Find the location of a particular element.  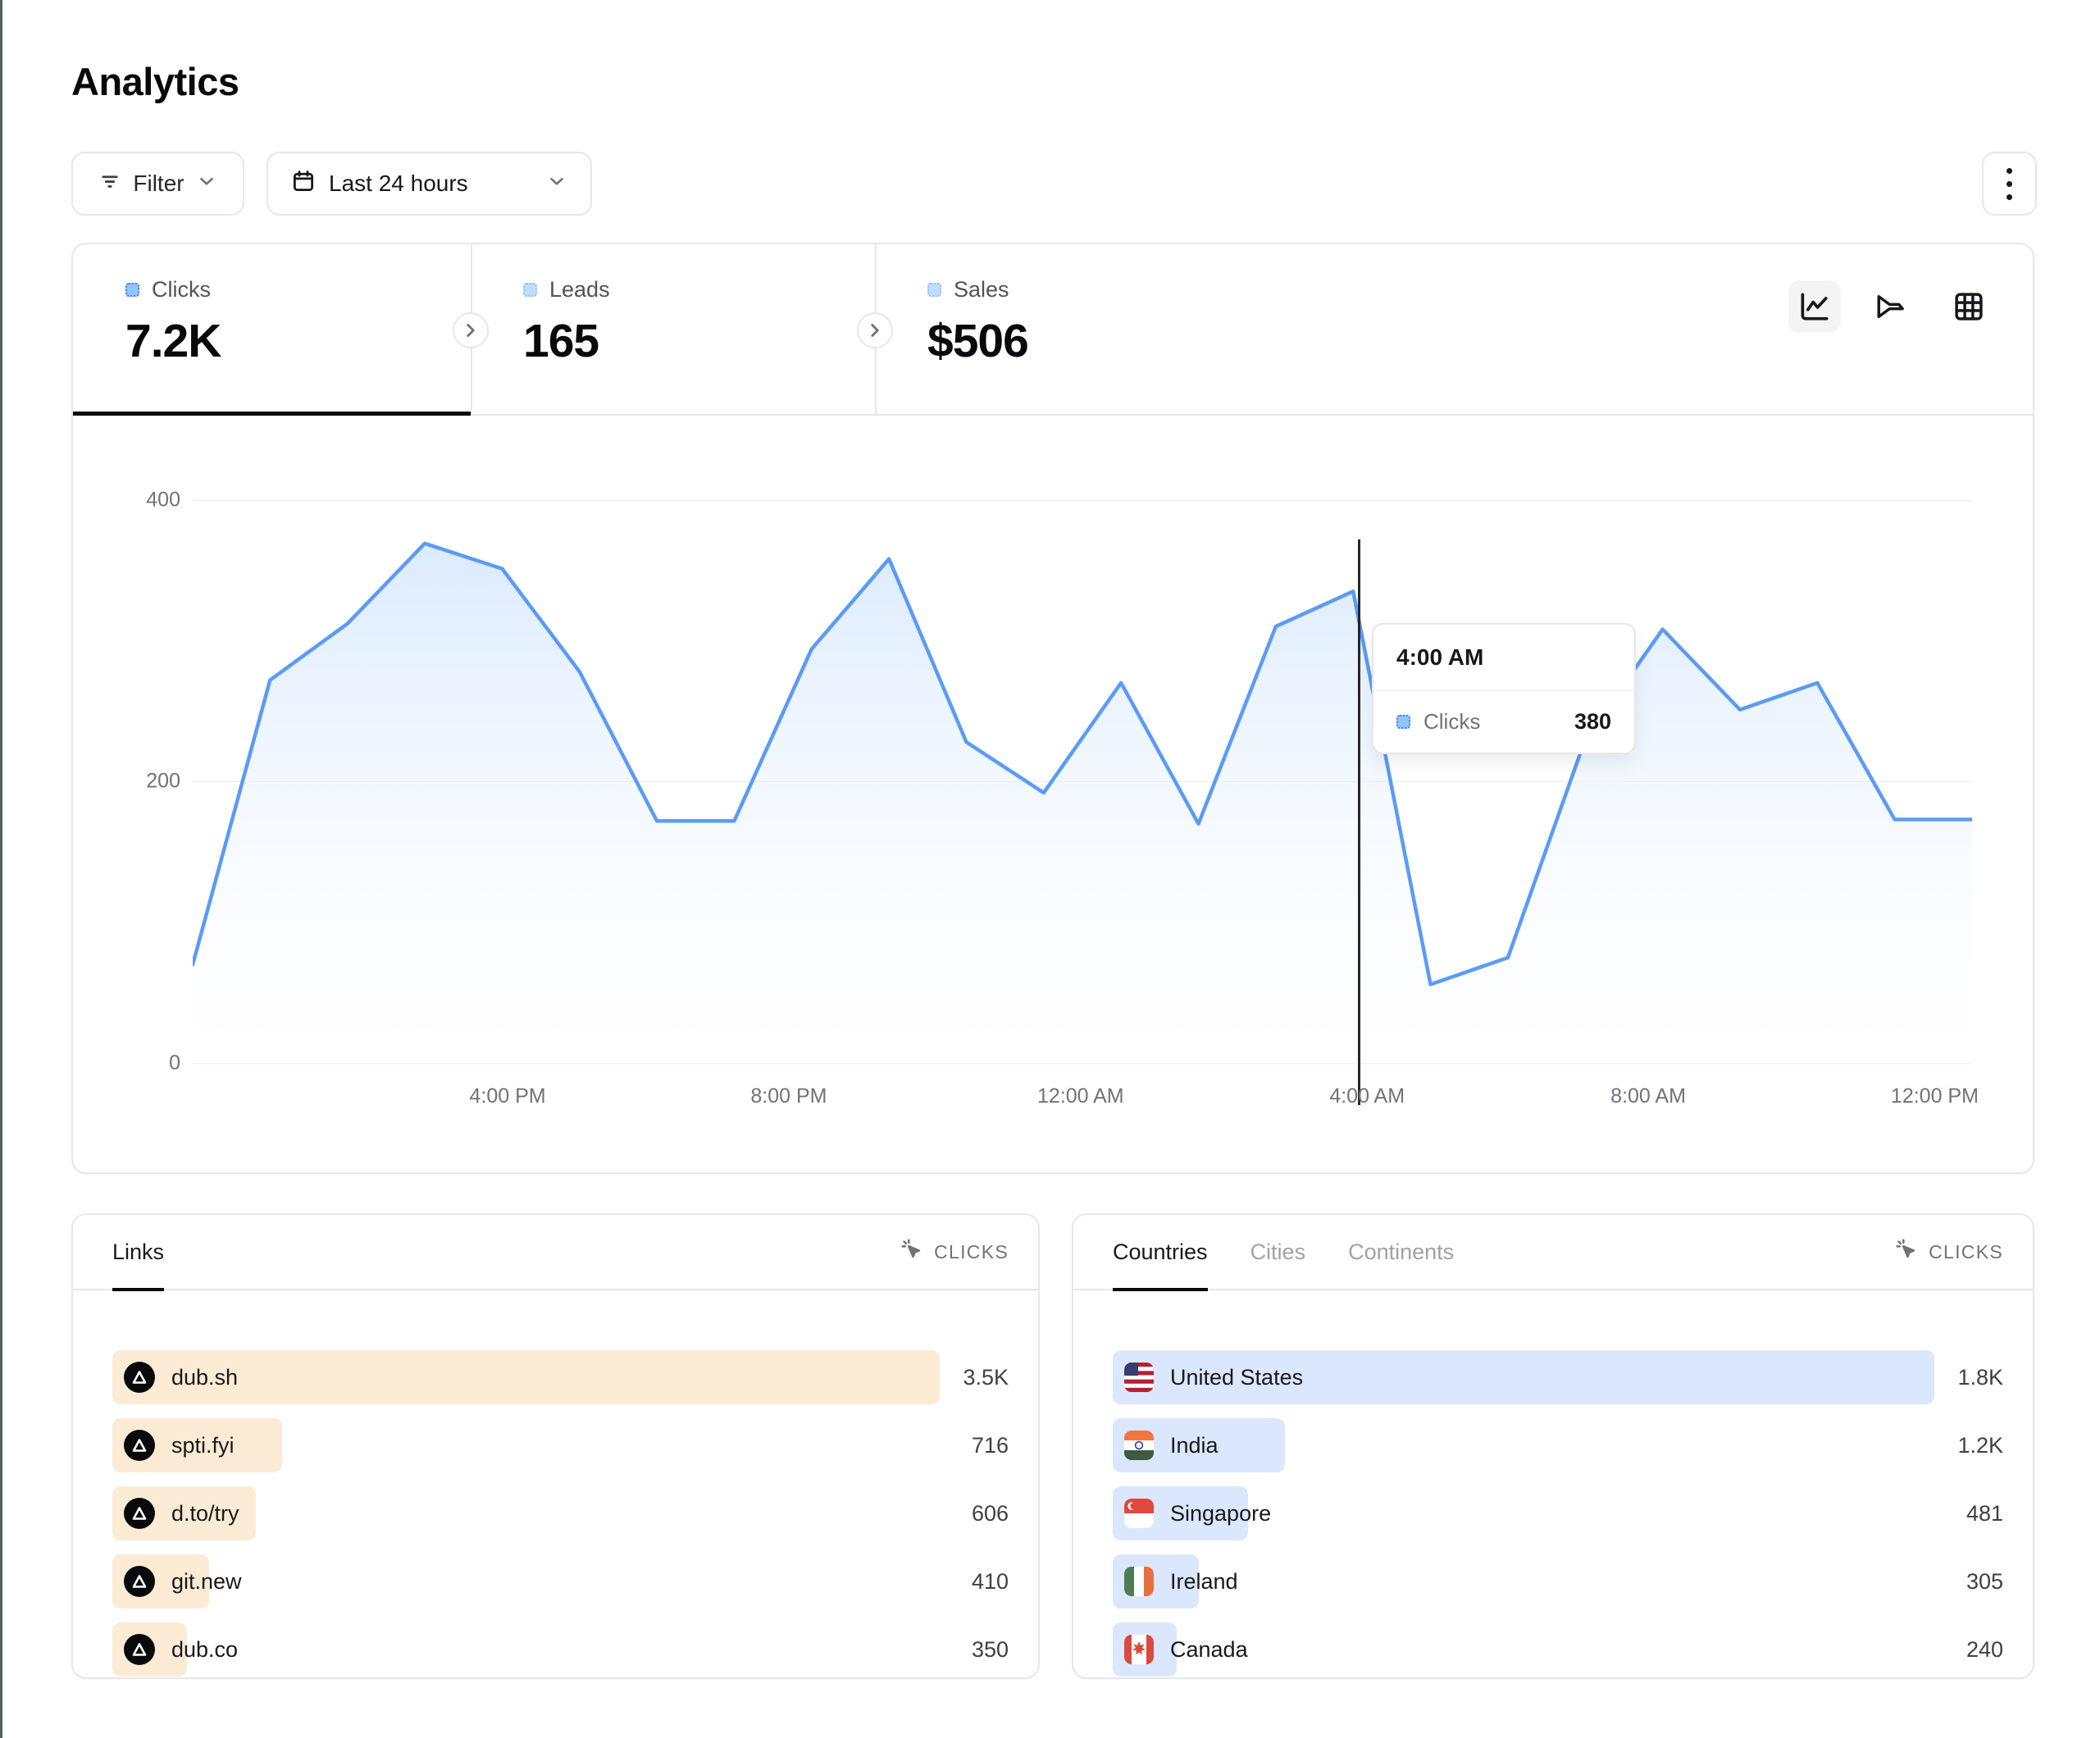

filter-button-label: Filter is located at coordinates (158, 183).